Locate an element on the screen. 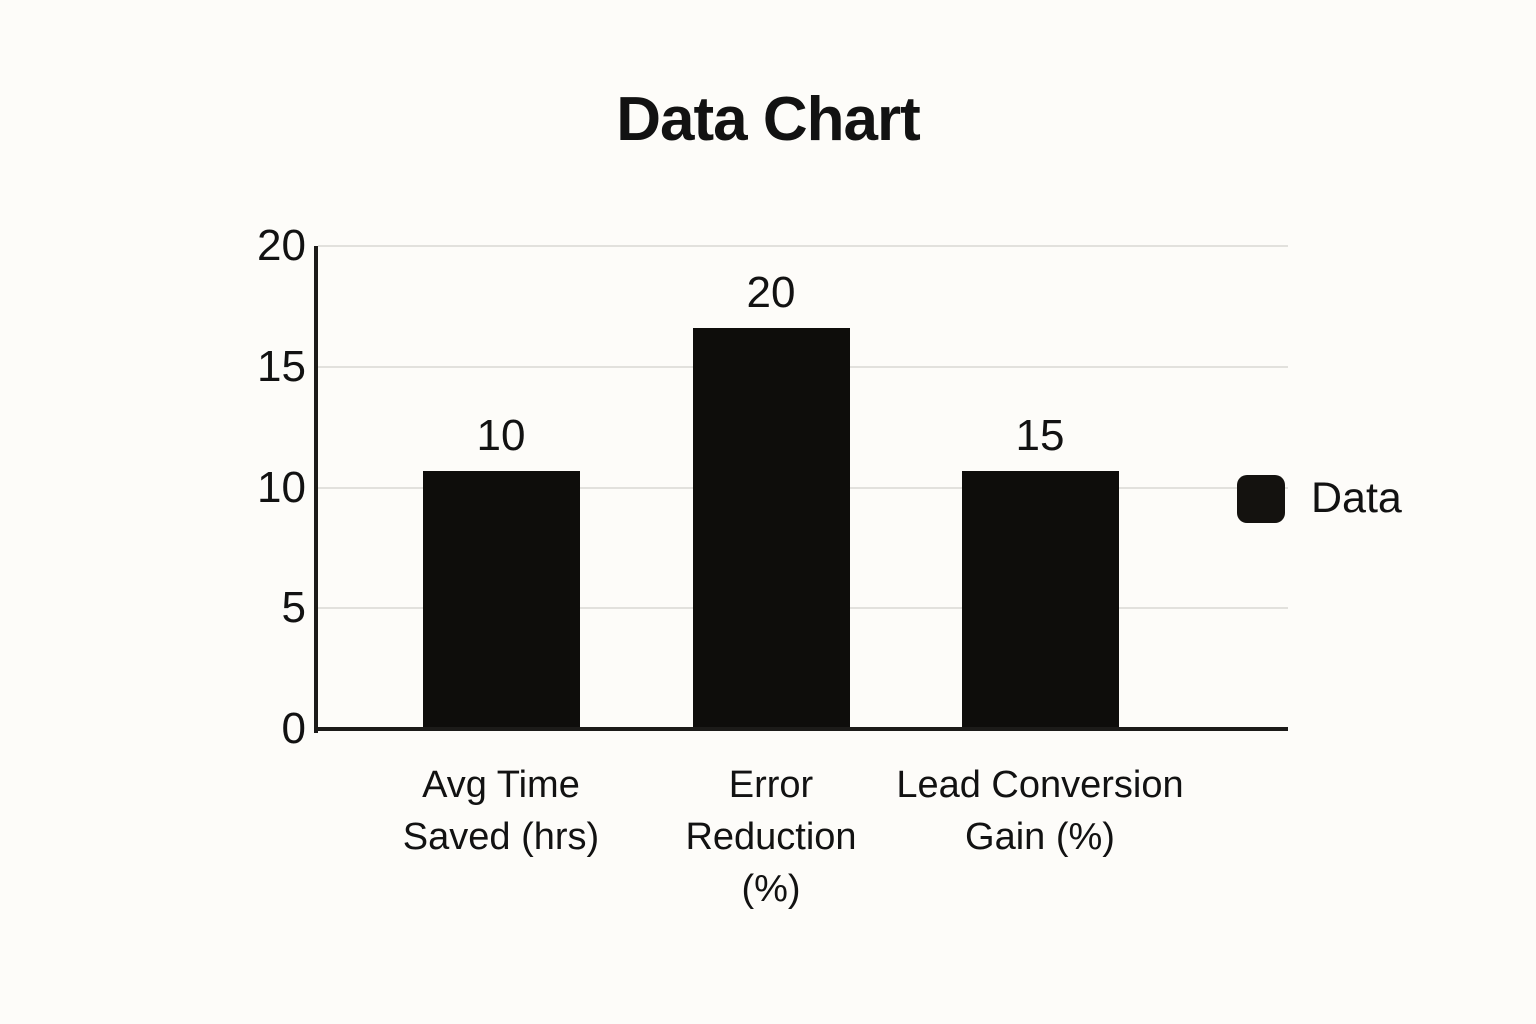  x-category-label: Error Reduction (%) is located at coordinates (770, 837).